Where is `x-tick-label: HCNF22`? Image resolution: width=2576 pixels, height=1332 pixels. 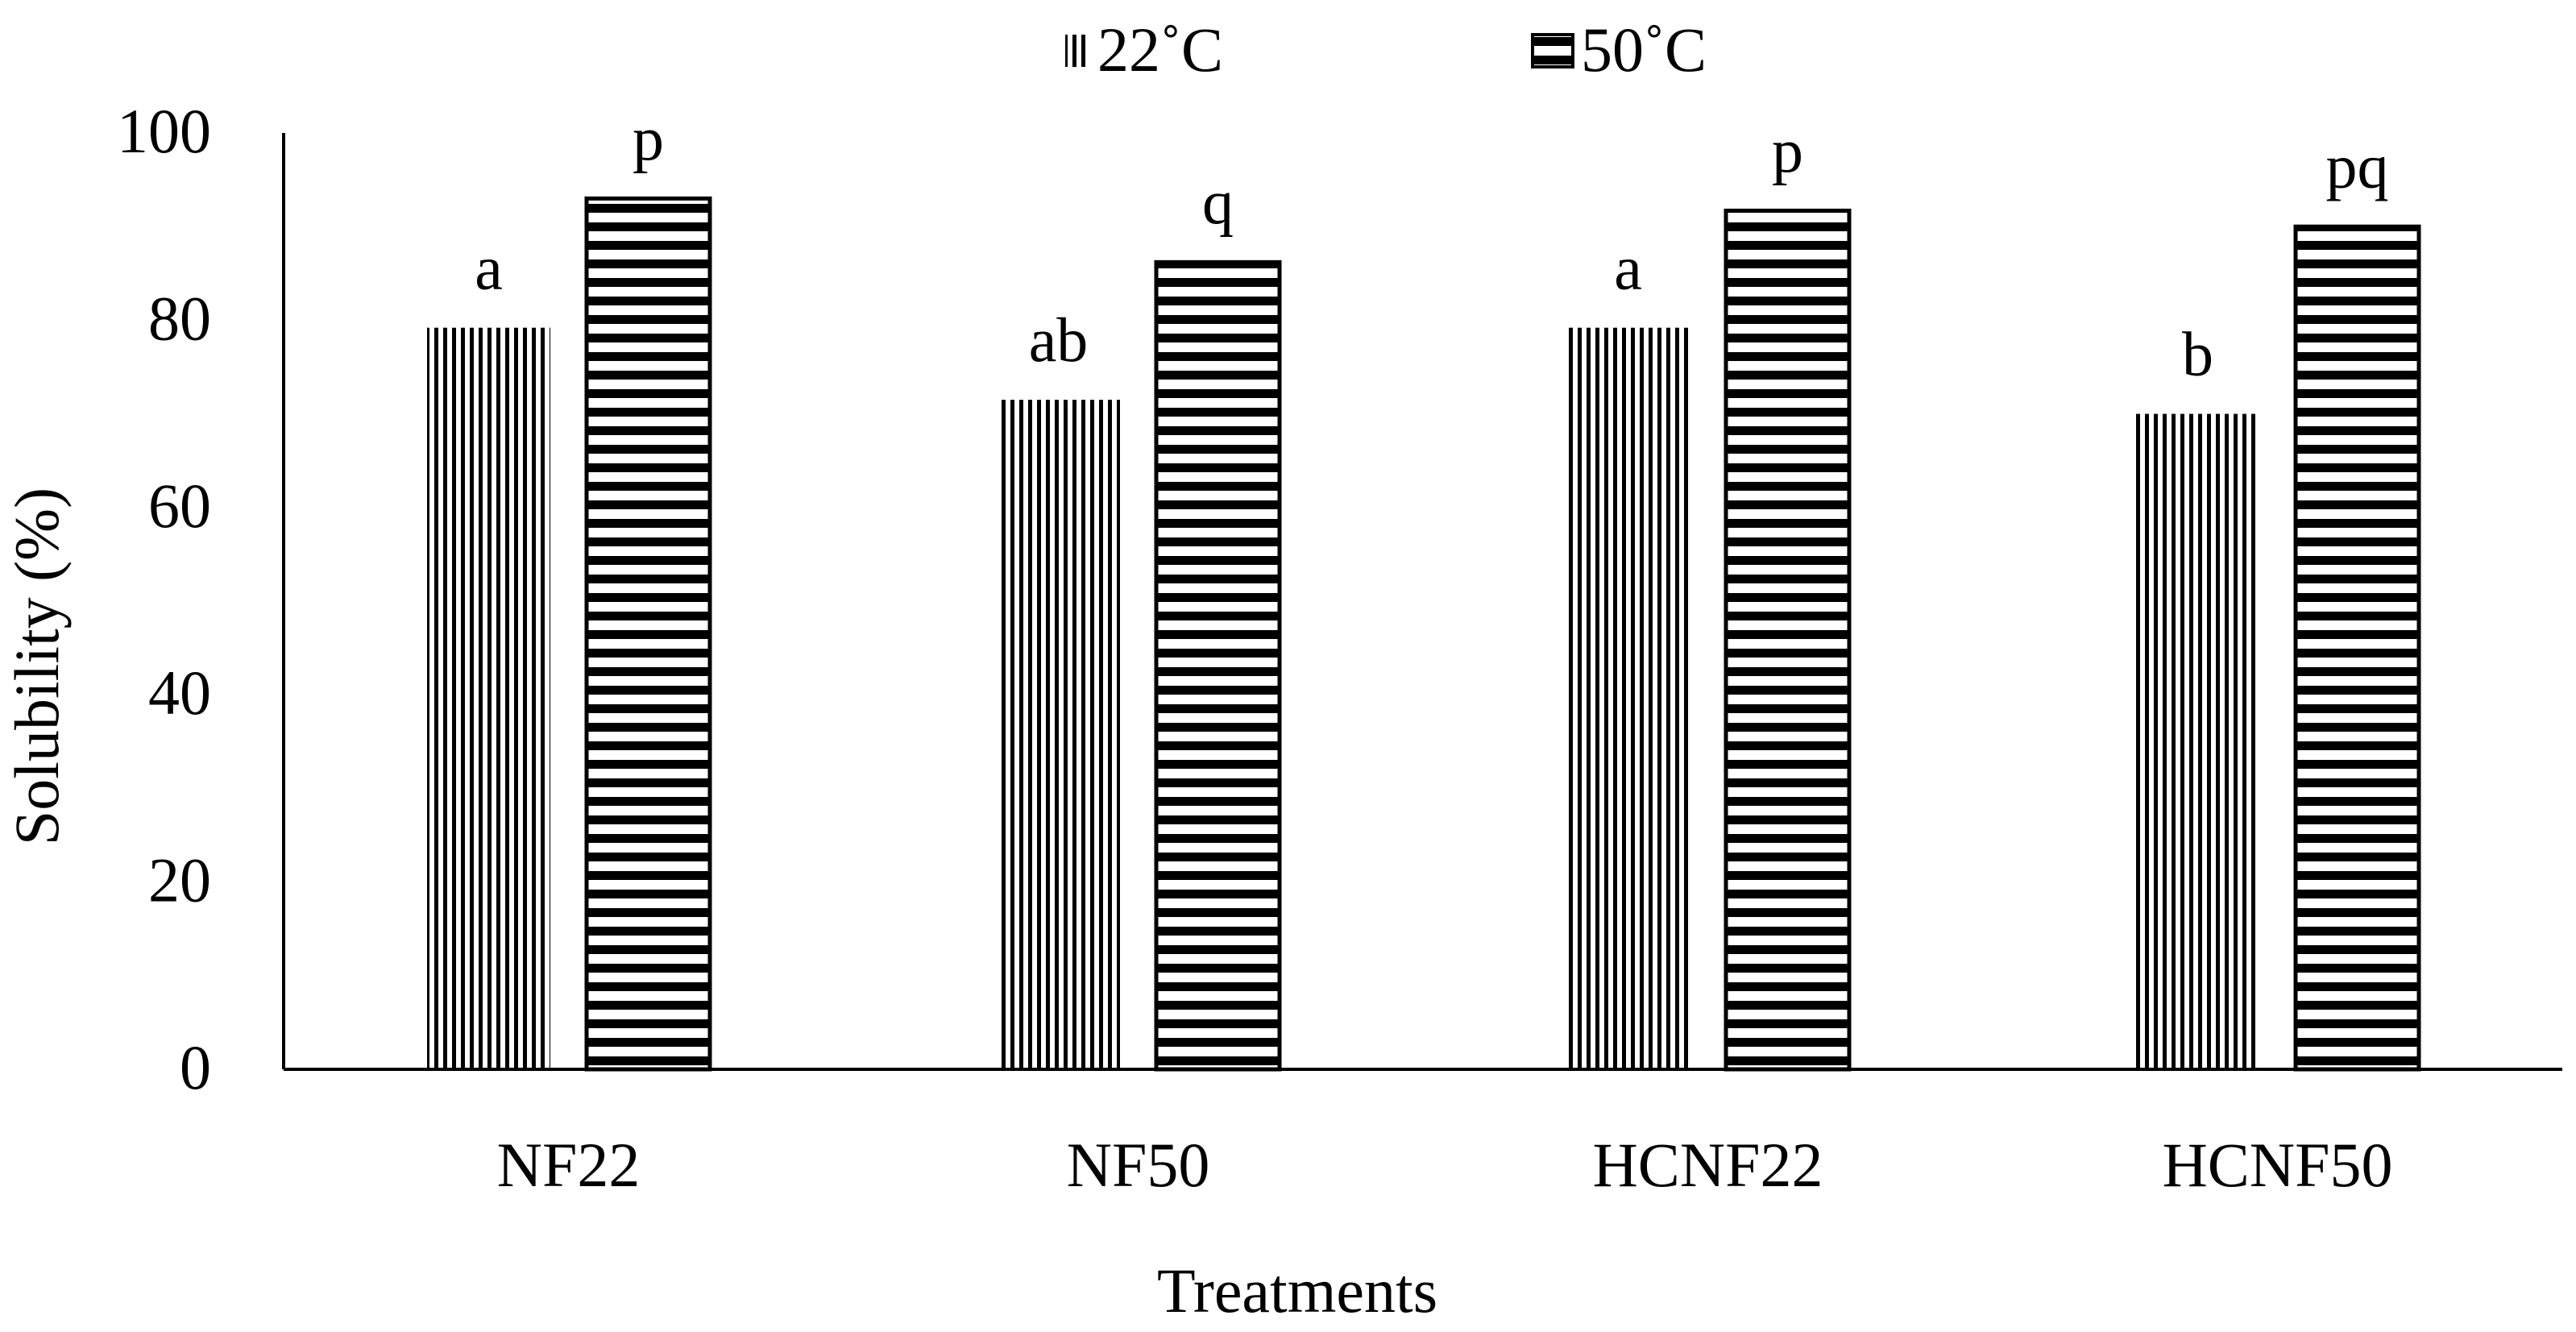
x-tick-label: HCNF22 is located at coordinates (1707, 1165).